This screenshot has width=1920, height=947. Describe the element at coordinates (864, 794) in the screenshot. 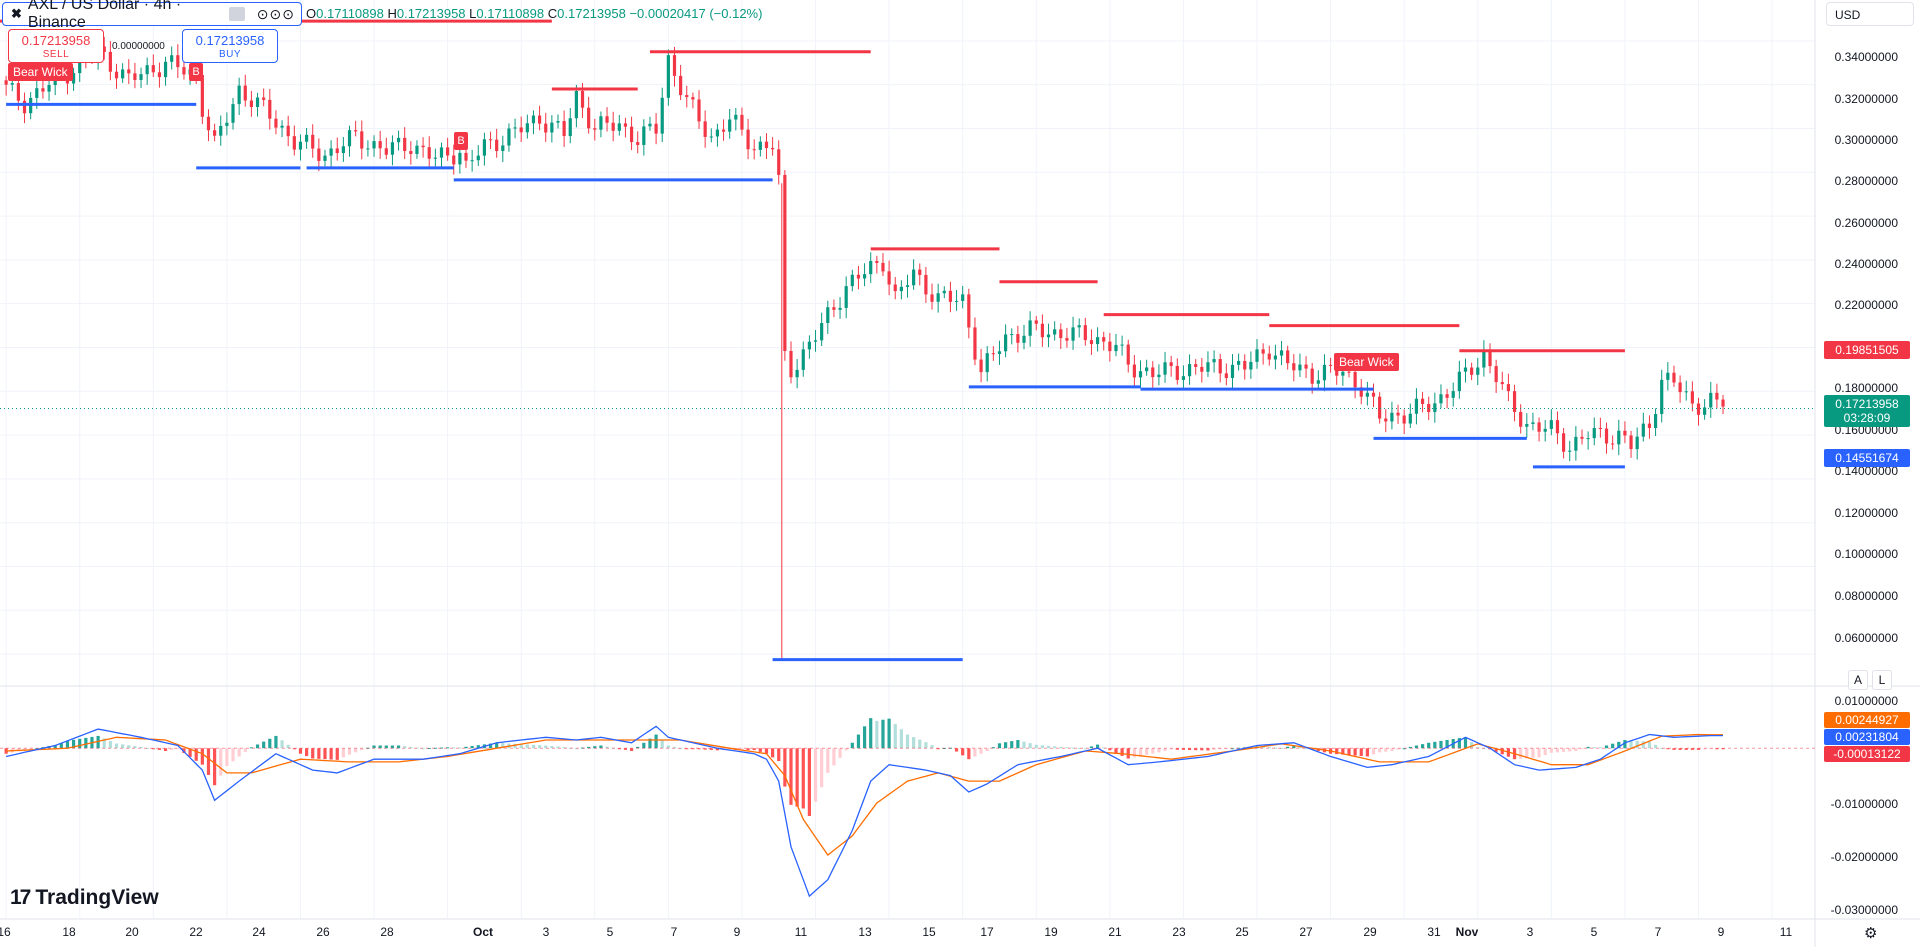

I see `macd-signal-line` at that location.